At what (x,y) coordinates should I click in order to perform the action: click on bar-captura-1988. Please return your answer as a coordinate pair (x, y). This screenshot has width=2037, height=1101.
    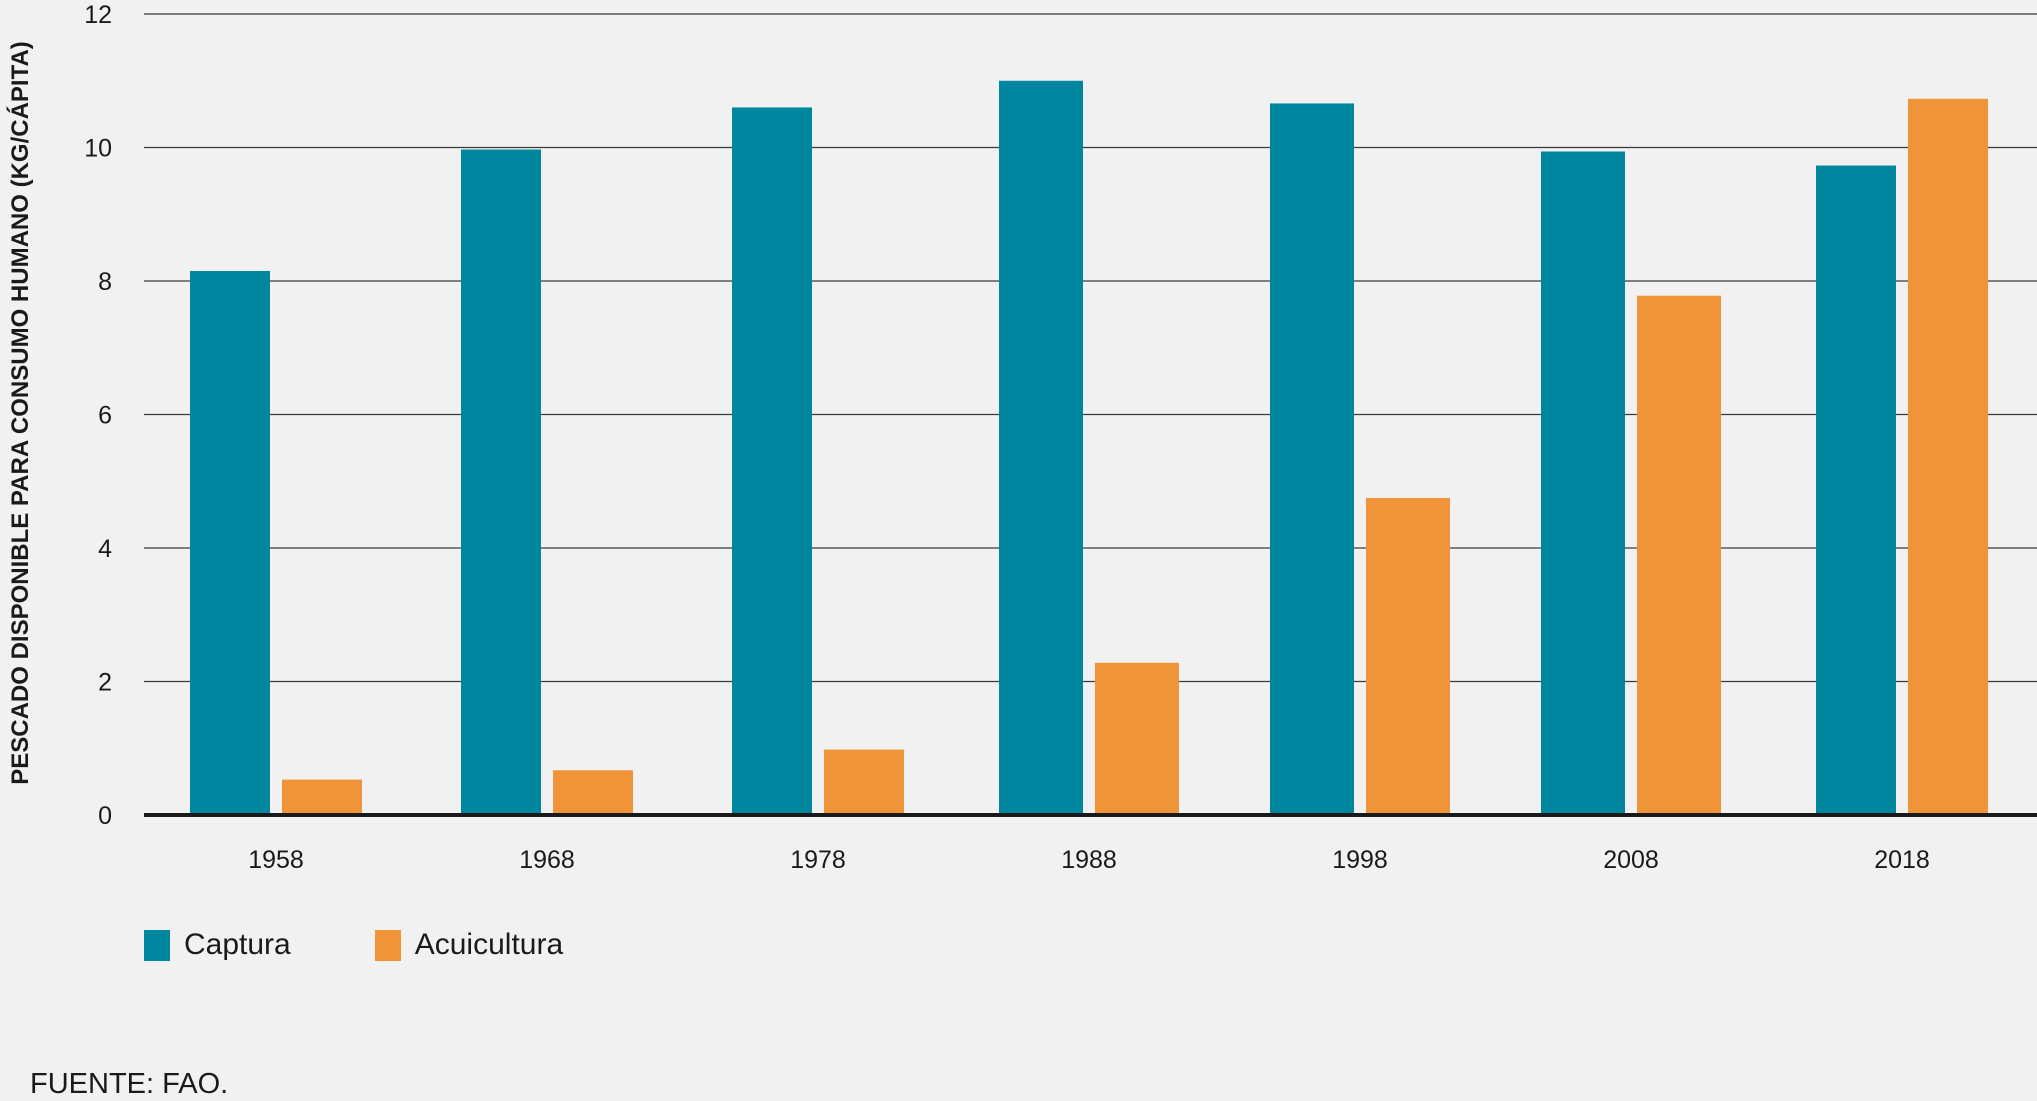
    Looking at the image, I should click on (1041, 447).